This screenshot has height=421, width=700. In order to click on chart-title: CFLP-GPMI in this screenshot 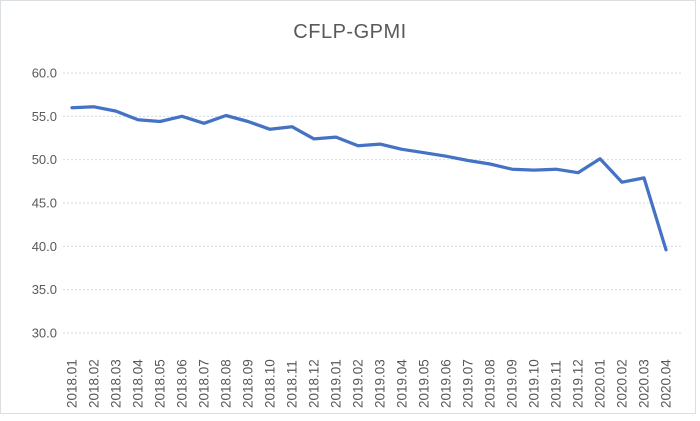, I will do `click(350, 32)`.